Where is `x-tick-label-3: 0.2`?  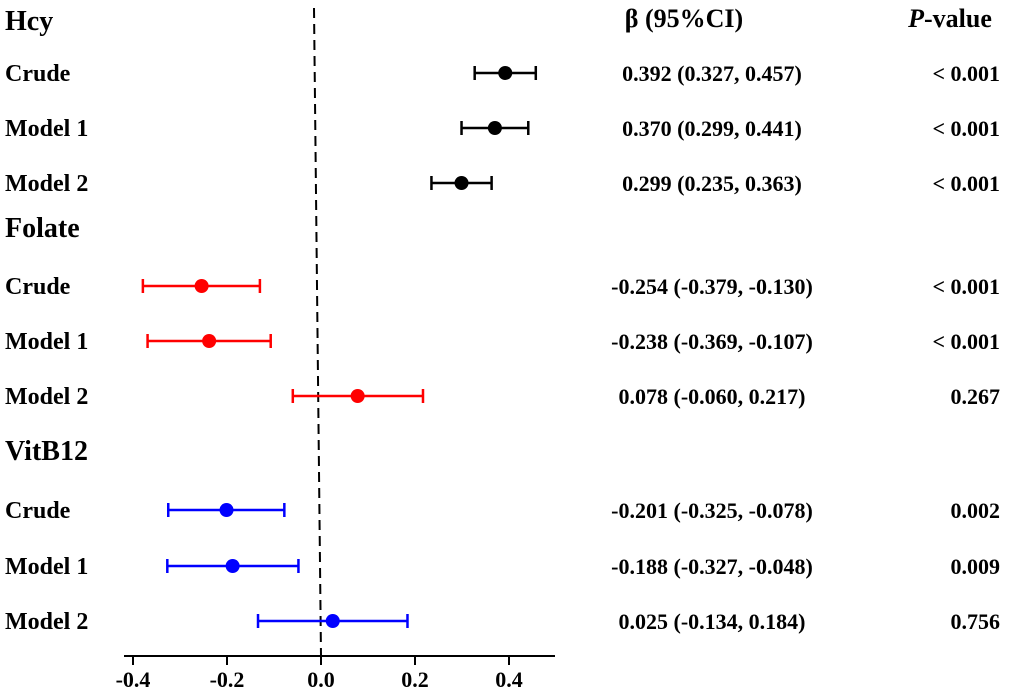 x-tick-label-3: 0.2 is located at coordinates (415, 678).